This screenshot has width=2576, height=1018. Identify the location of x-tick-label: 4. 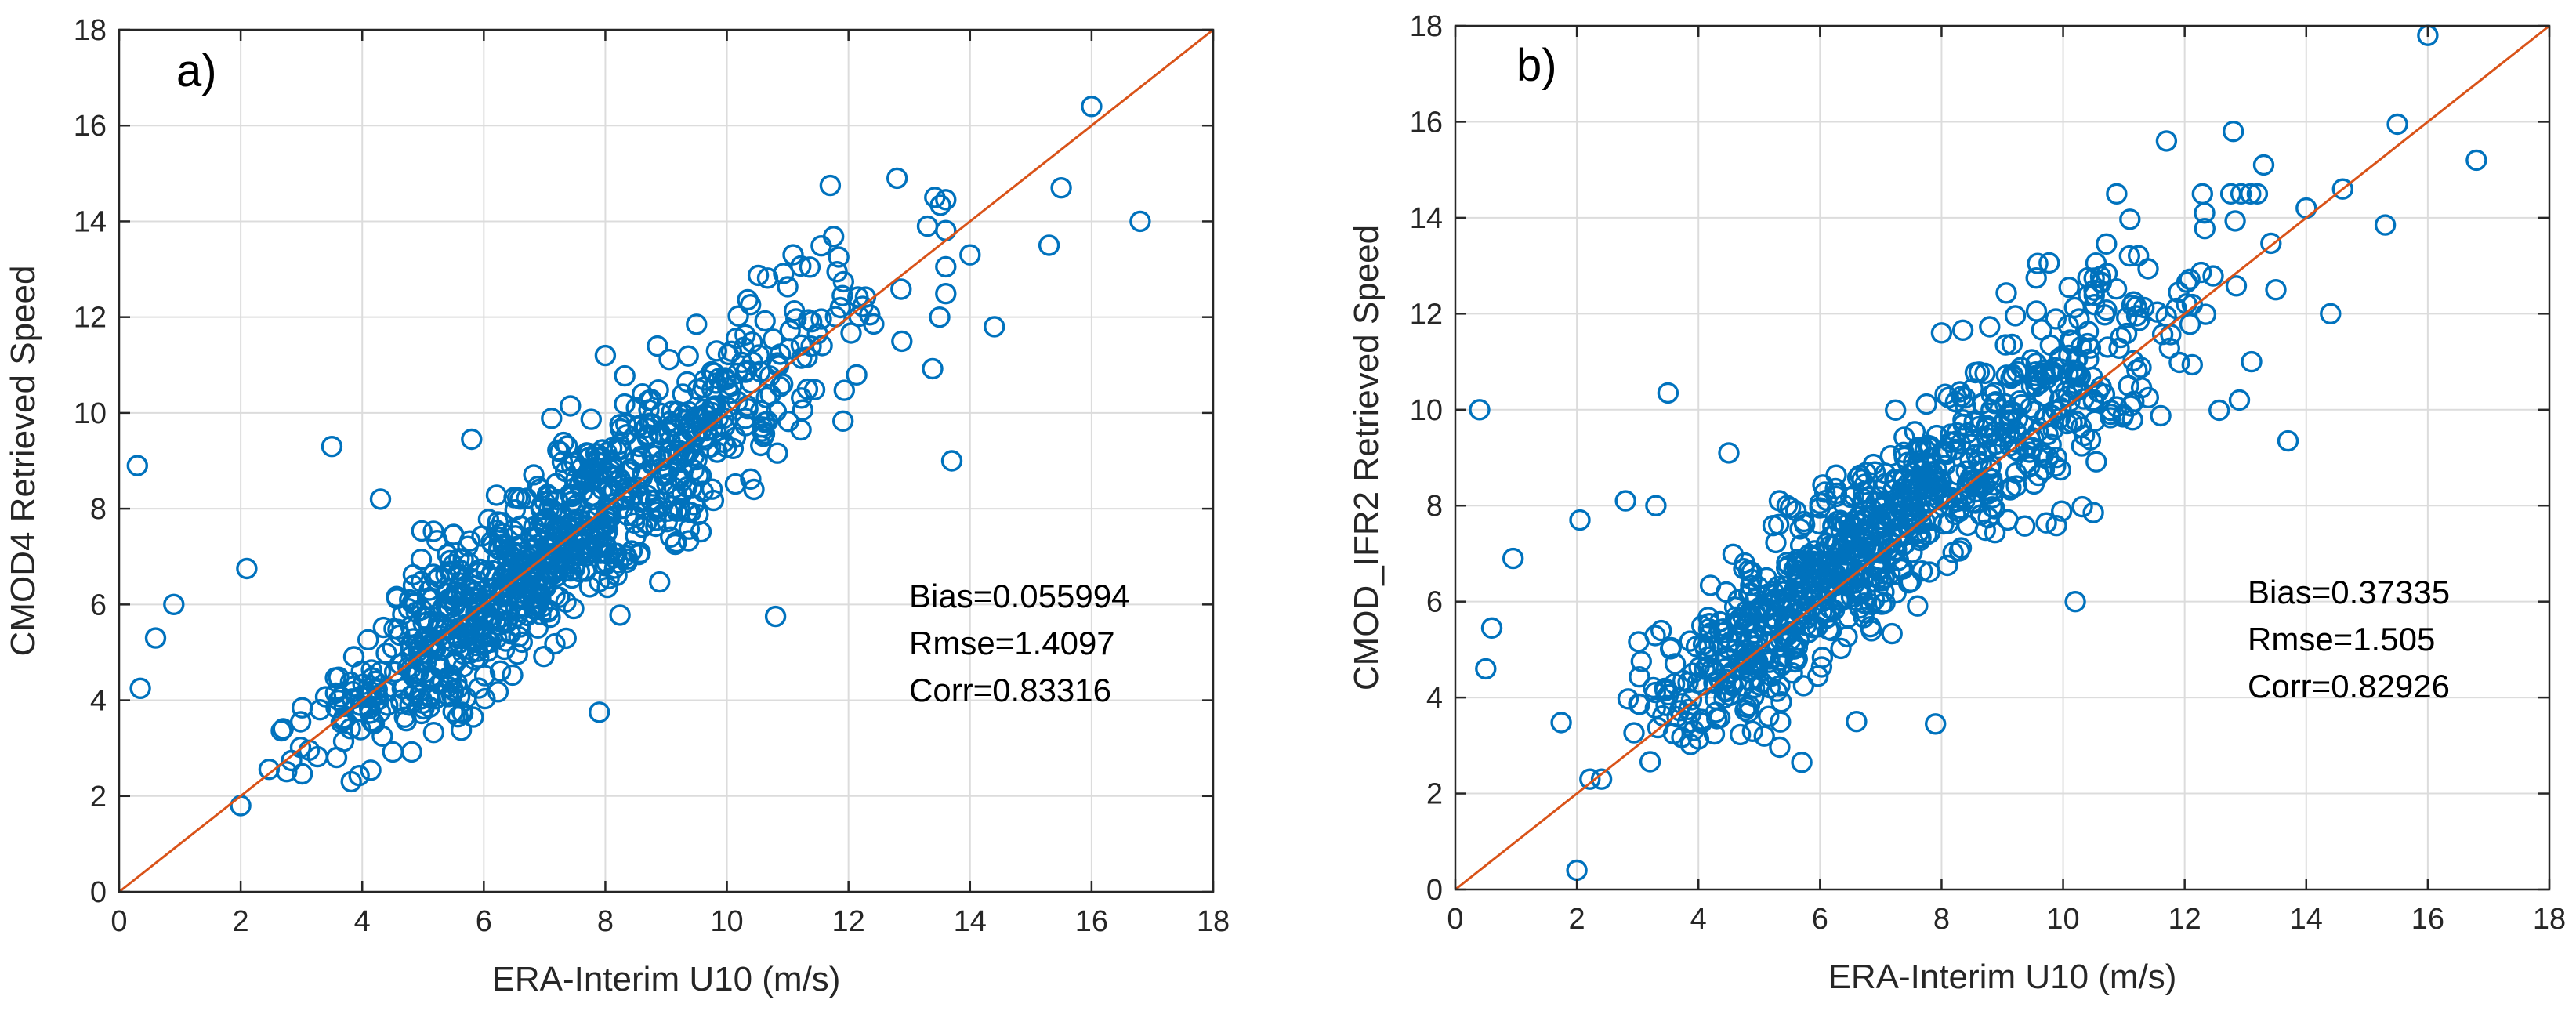
(362, 922).